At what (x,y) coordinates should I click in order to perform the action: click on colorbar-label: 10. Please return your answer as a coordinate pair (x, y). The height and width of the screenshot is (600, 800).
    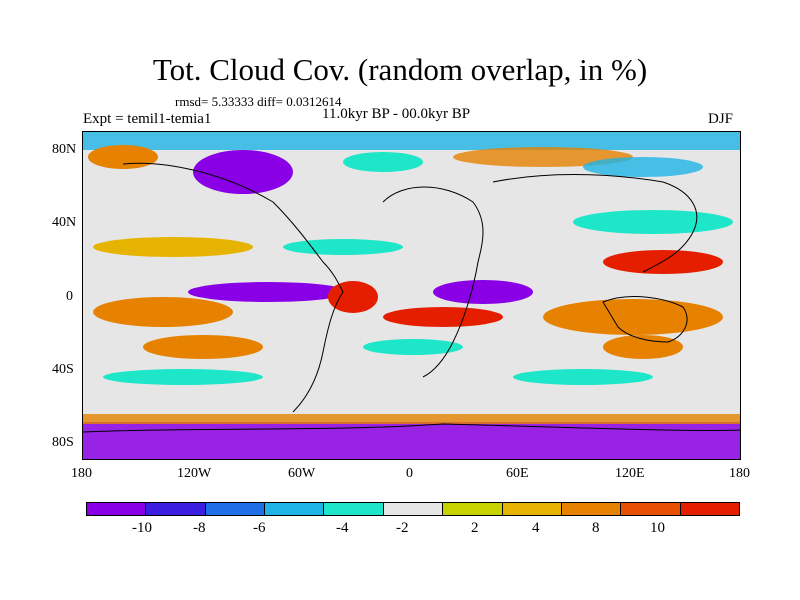
    Looking at the image, I should click on (657, 528).